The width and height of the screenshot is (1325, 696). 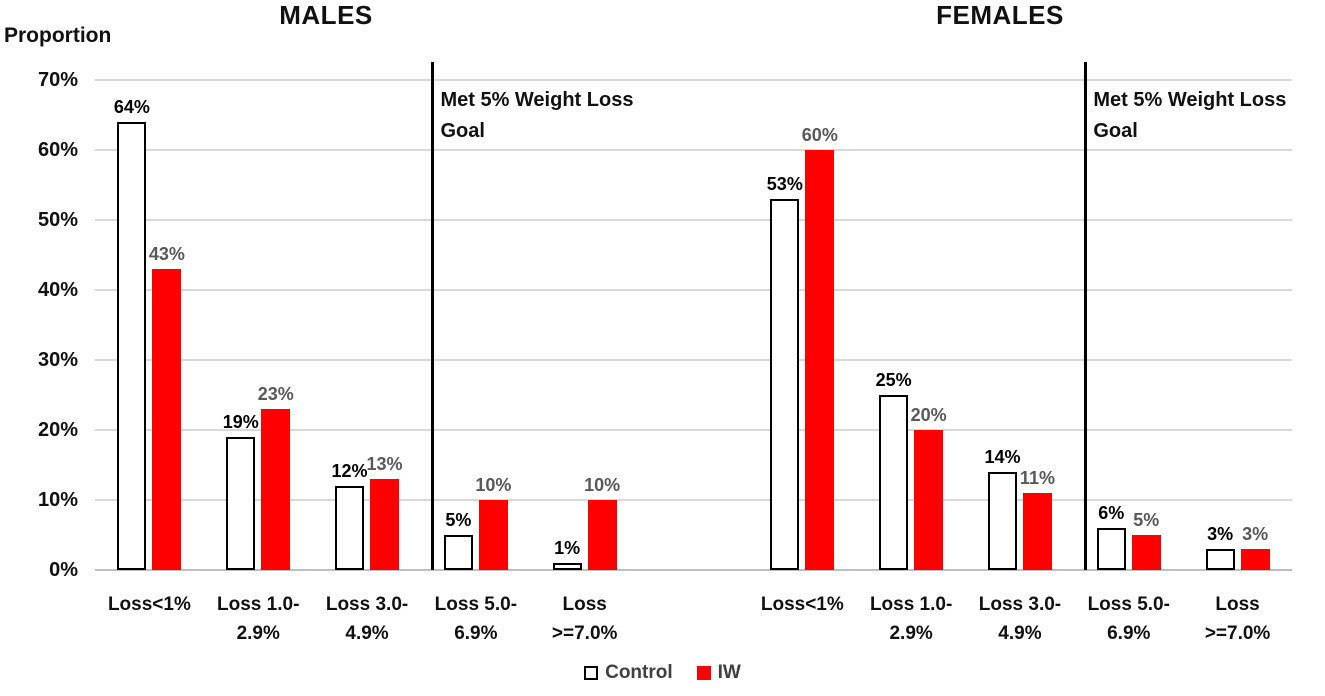 What do you see at coordinates (57, 220) in the screenshot?
I see `y-tick-label: 50%` at bounding box center [57, 220].